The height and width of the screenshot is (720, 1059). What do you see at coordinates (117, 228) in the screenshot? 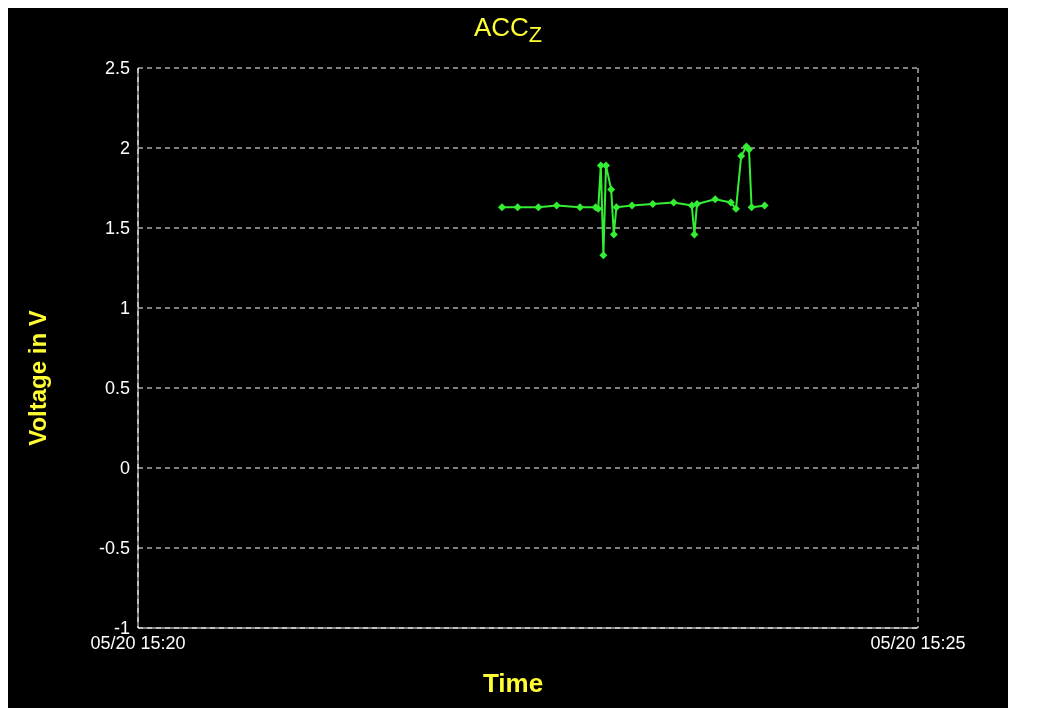
I see `y-tick-label: 1.5` at bounding box center [117, 228].